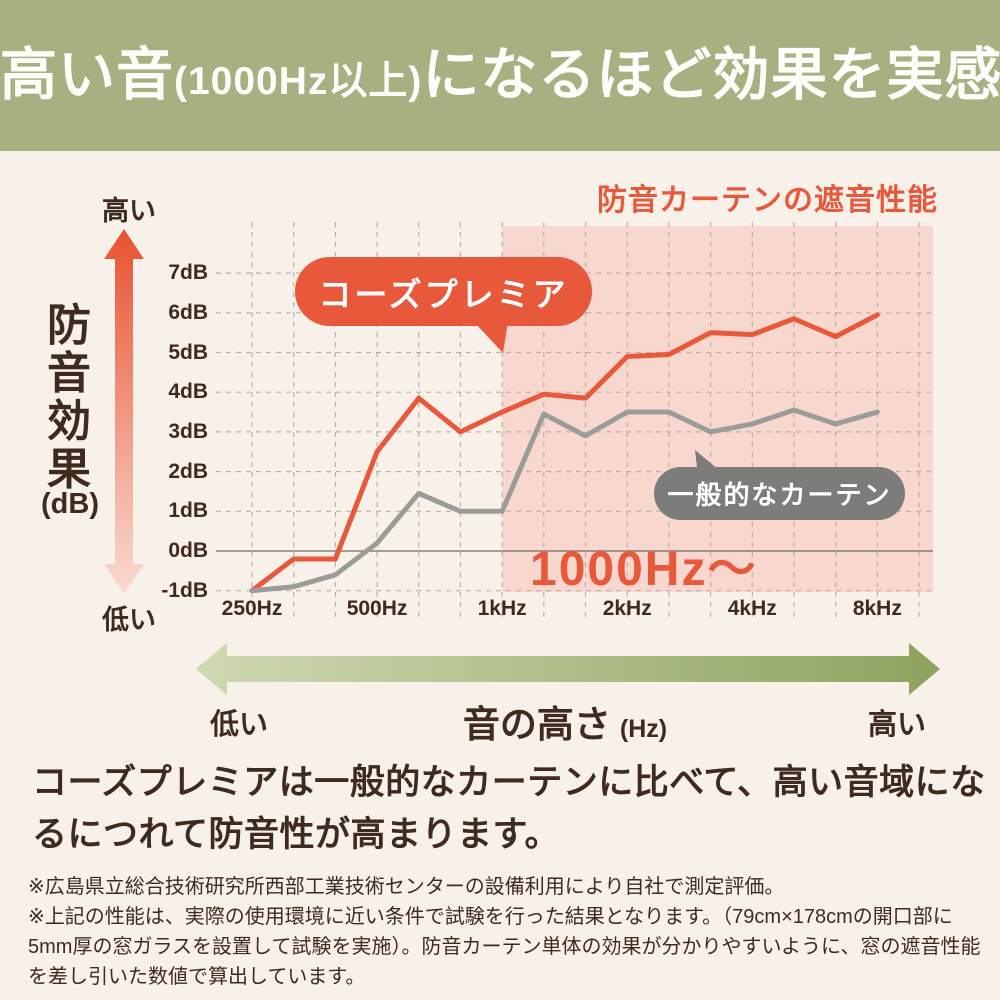 The width and height of the screenshot is (1000, 1000). What do you see at coordinates (188, 273) in the screenshot?
I see `y-tick-label: 7dB` at bounding box center [188, 273].